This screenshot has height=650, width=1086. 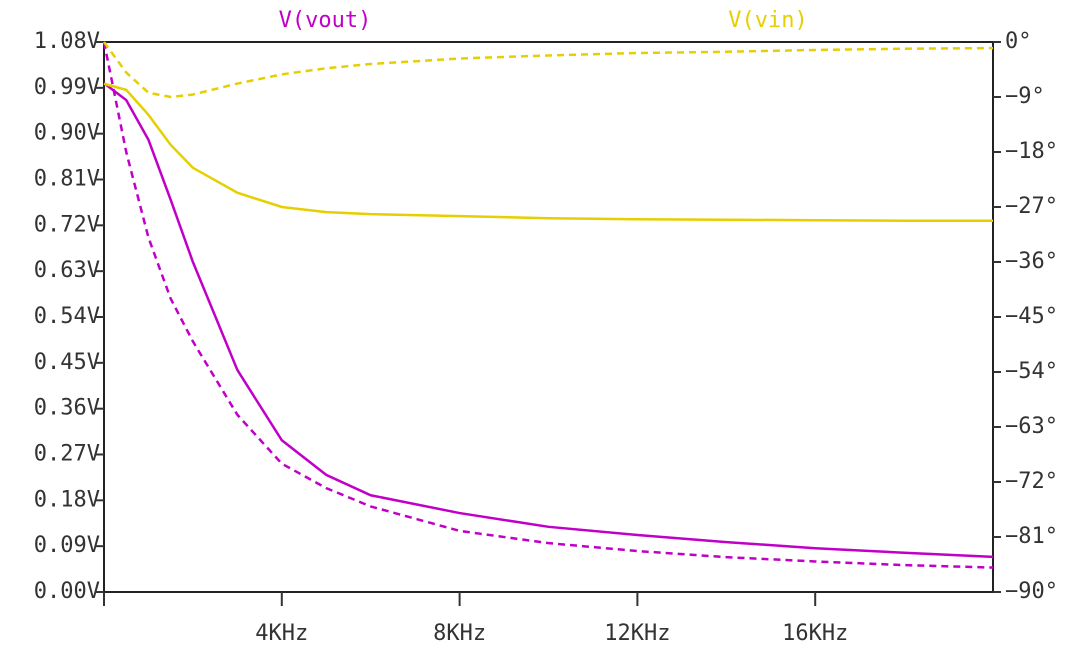 What do you see at coordinates (67, 41) in the screenshot?
I see `y-tick-label: 1.08V` at bounding box center [67, 41].